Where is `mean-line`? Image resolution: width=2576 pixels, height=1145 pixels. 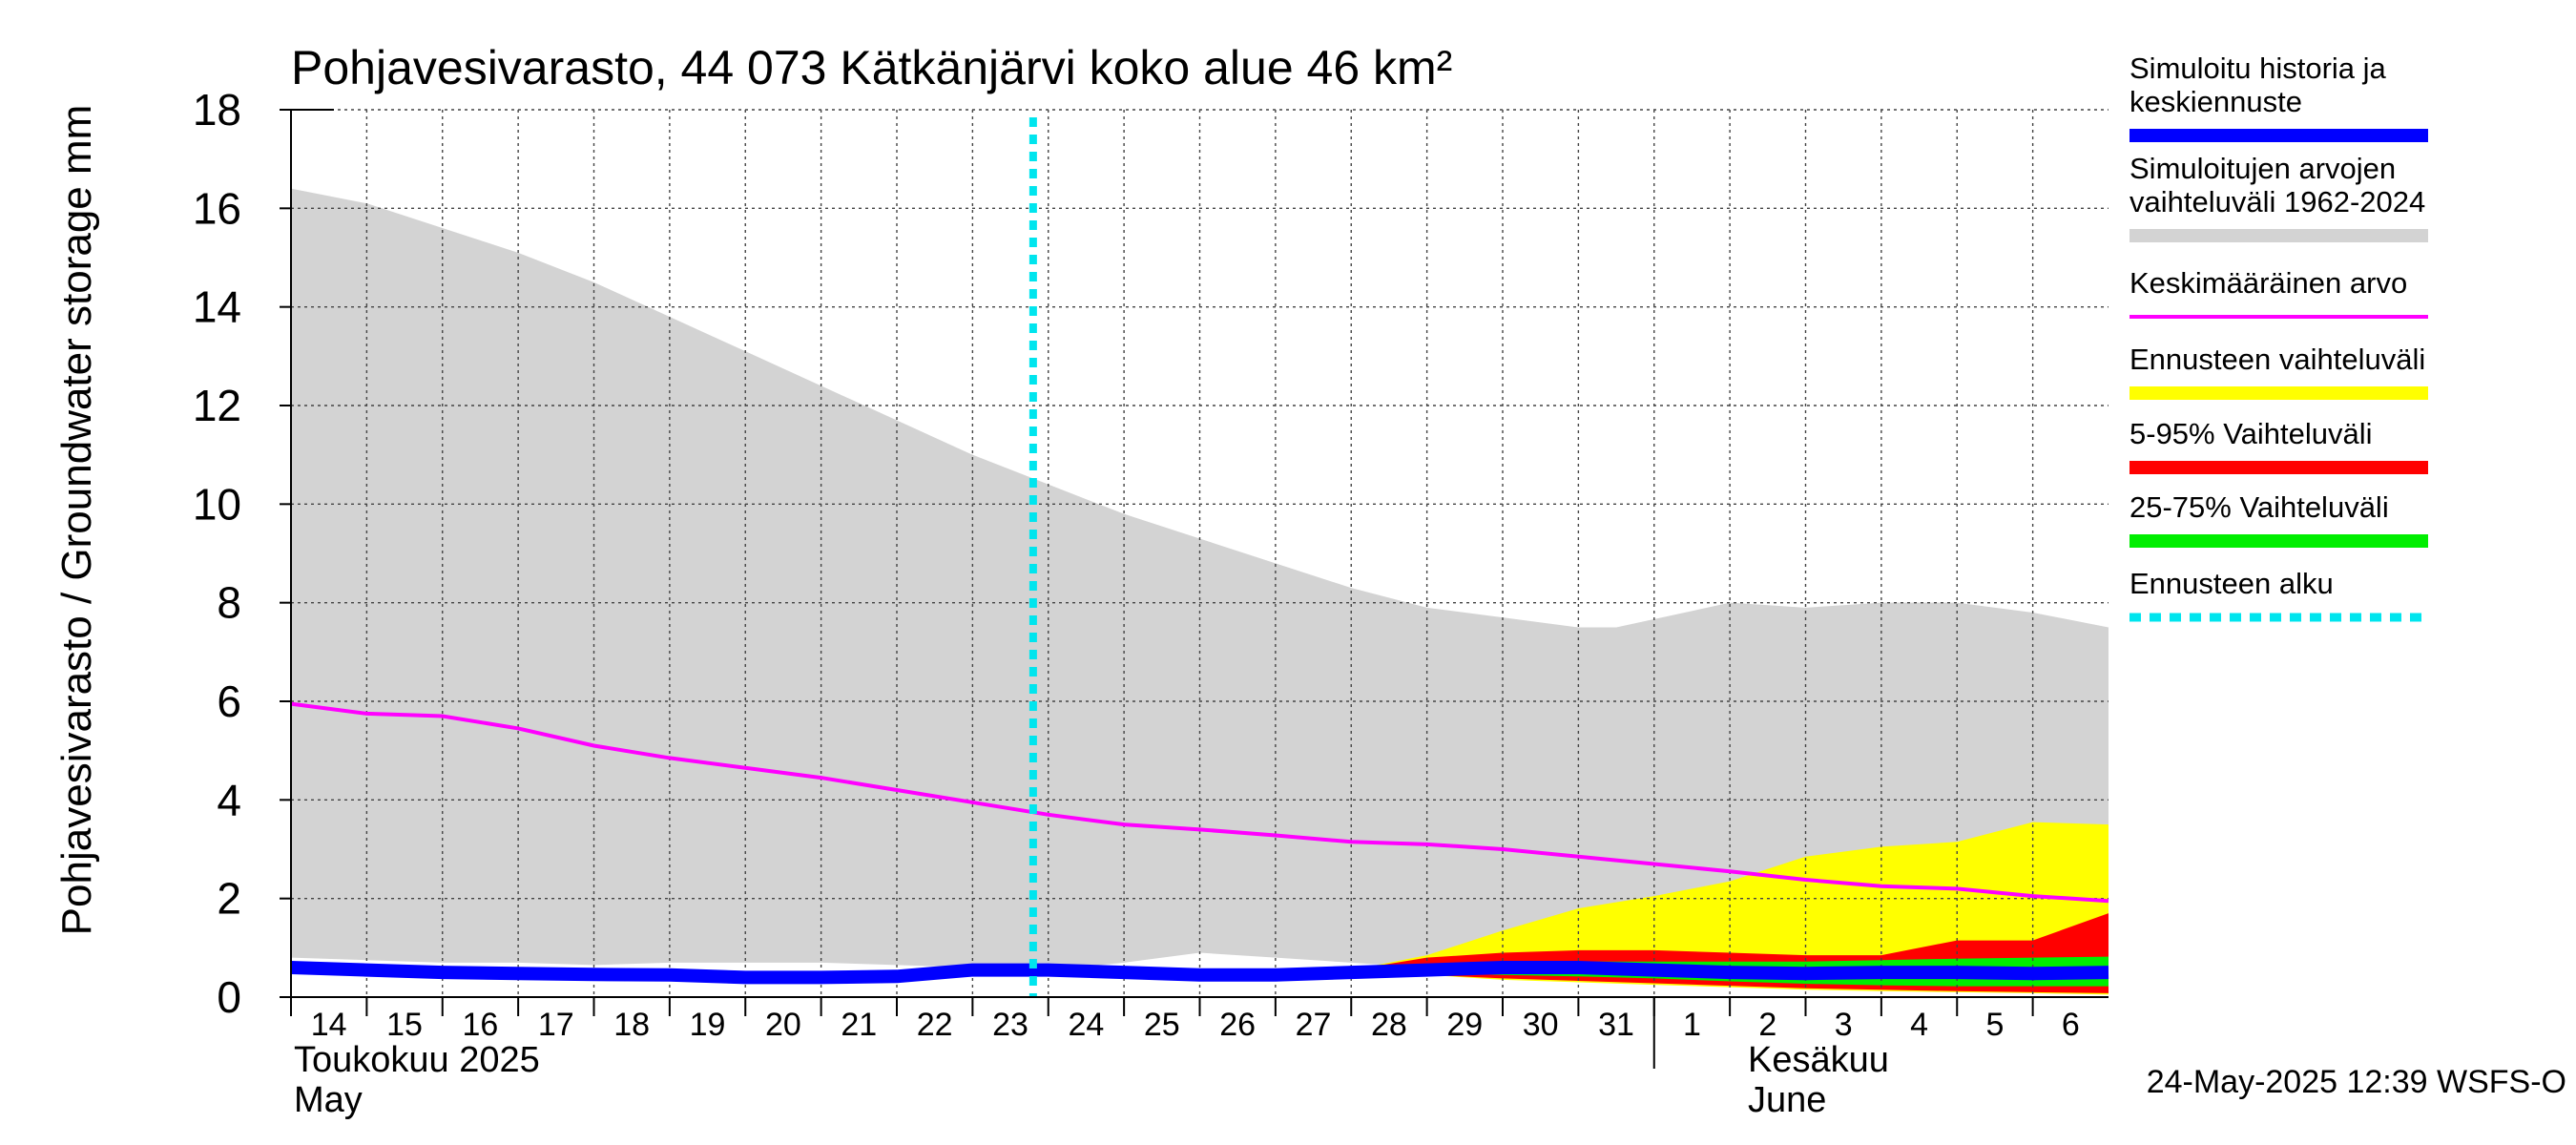
mean-line is located at coordinates (1199, 802).